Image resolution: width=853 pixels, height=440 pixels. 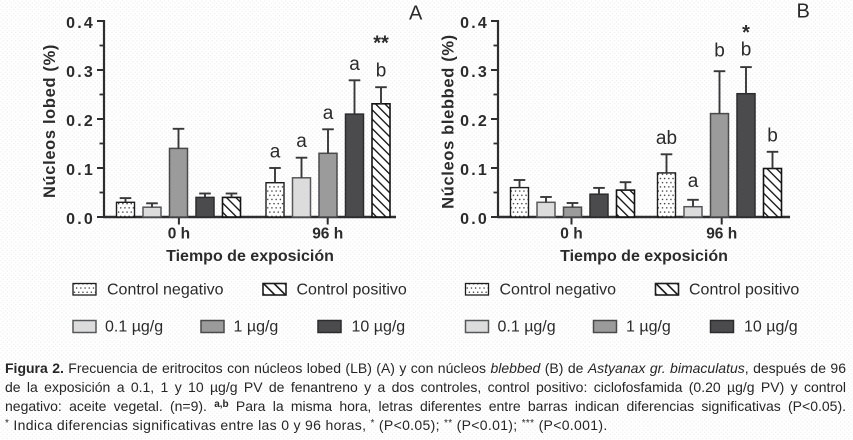 I want to click on svg-text: B, so click(x=803, y=12).